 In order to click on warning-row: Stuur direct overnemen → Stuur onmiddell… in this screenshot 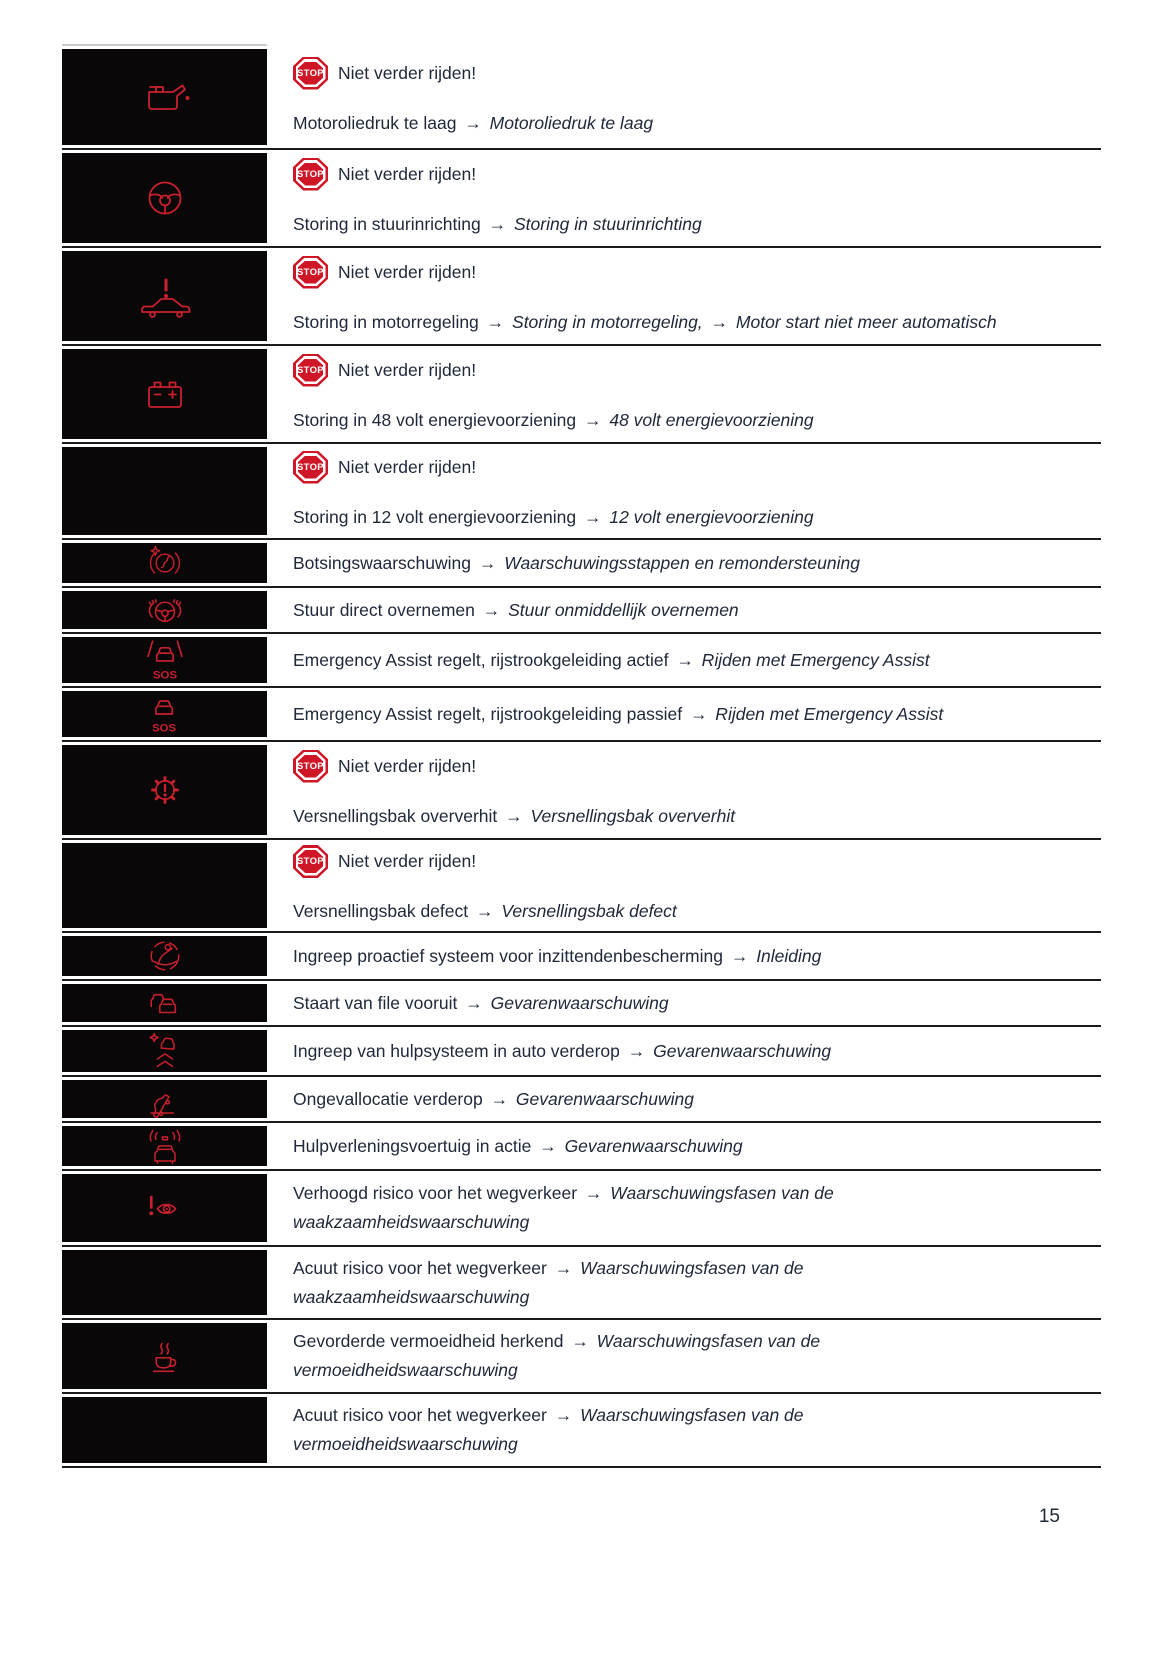, I will do `click(581, 611)`.